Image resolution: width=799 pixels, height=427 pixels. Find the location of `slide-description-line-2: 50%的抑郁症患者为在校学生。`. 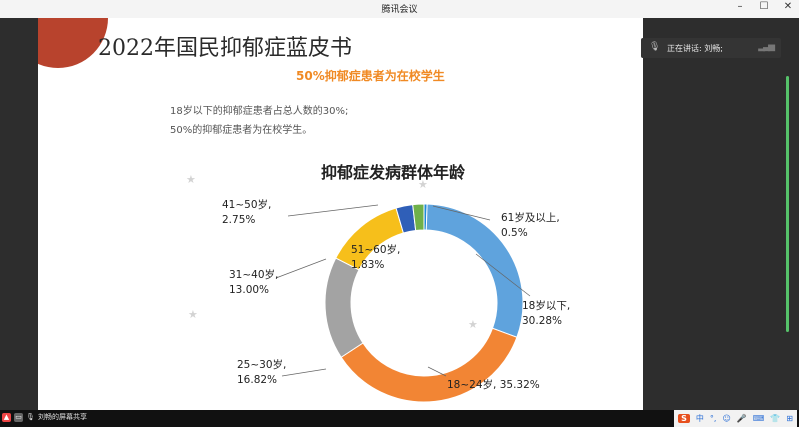

slide-description-line-2: 50%的抑郁症患者为在校学生。 is located at coordinates (241, 130).